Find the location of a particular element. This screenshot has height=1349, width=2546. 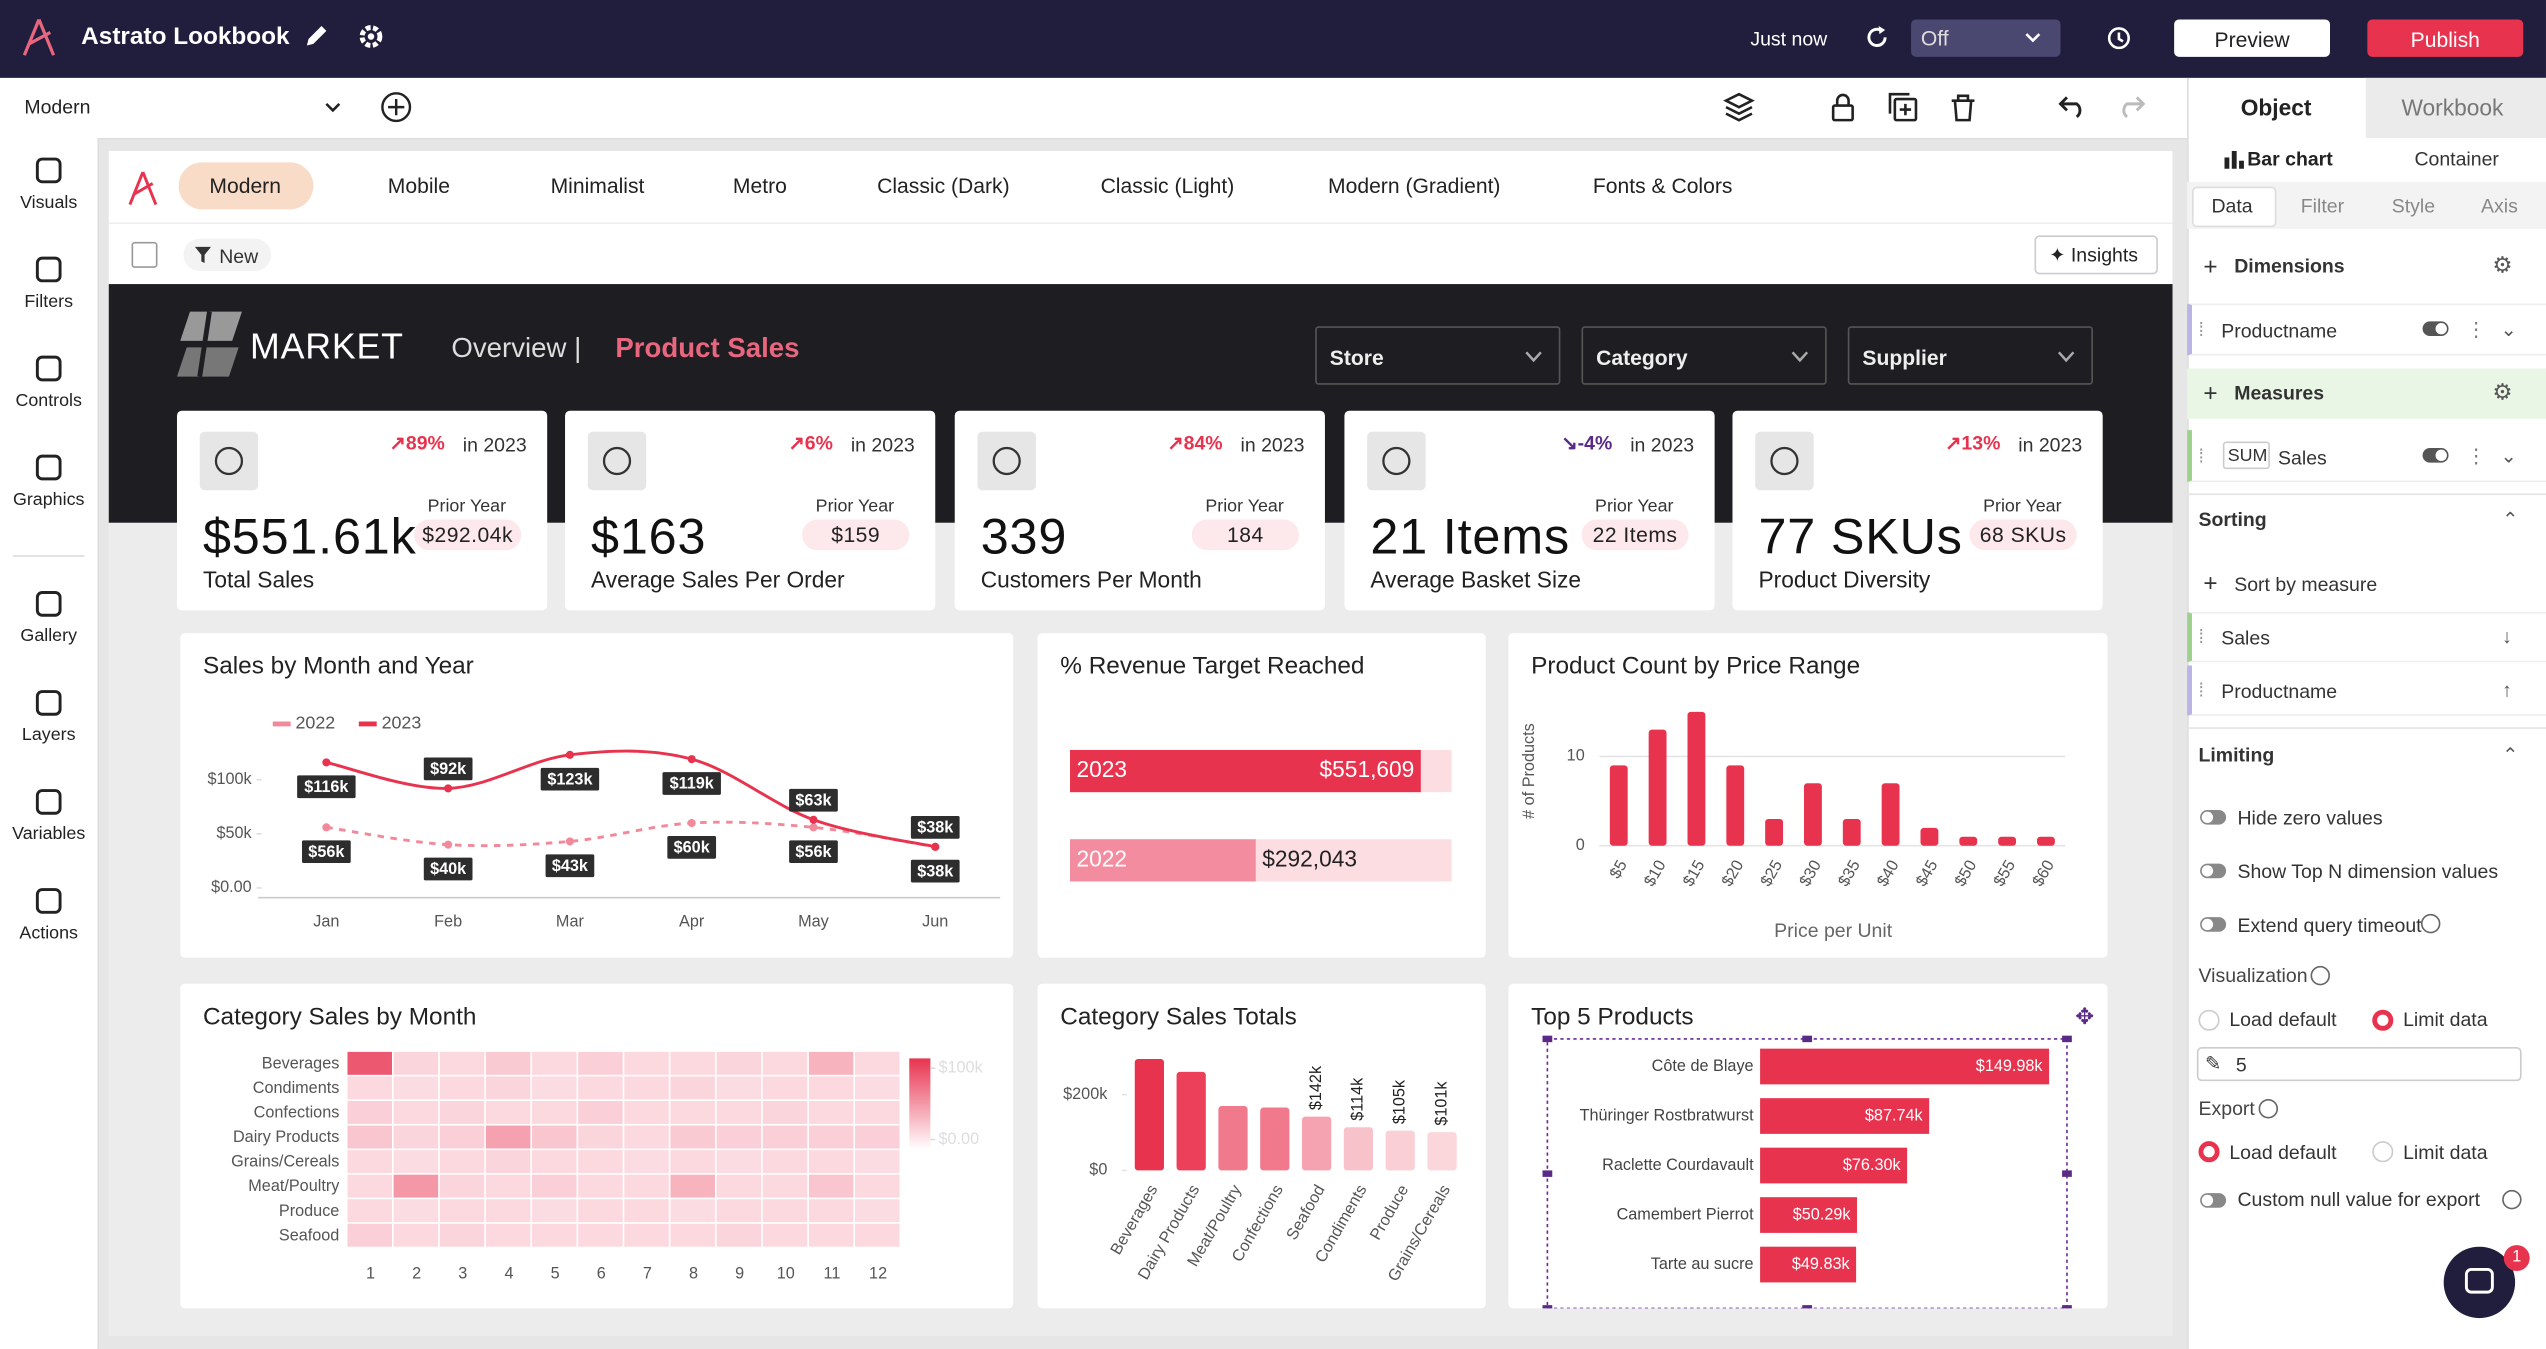

section-title: Dimensions is located at coordinates (2289, 266).